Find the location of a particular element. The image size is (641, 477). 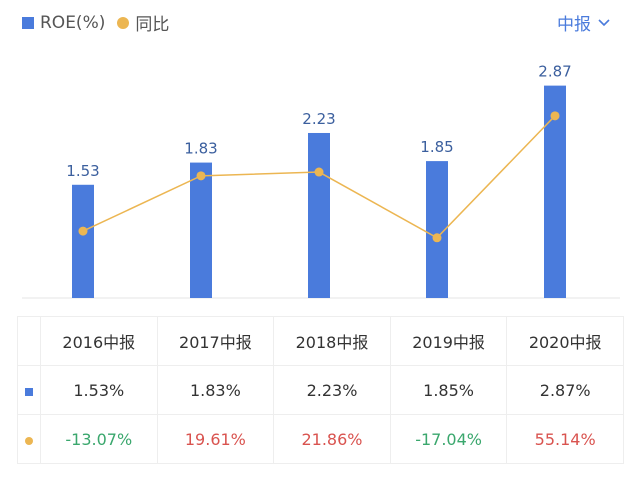

bar-data-label: 1.53 is located at coordinates (82, 171).